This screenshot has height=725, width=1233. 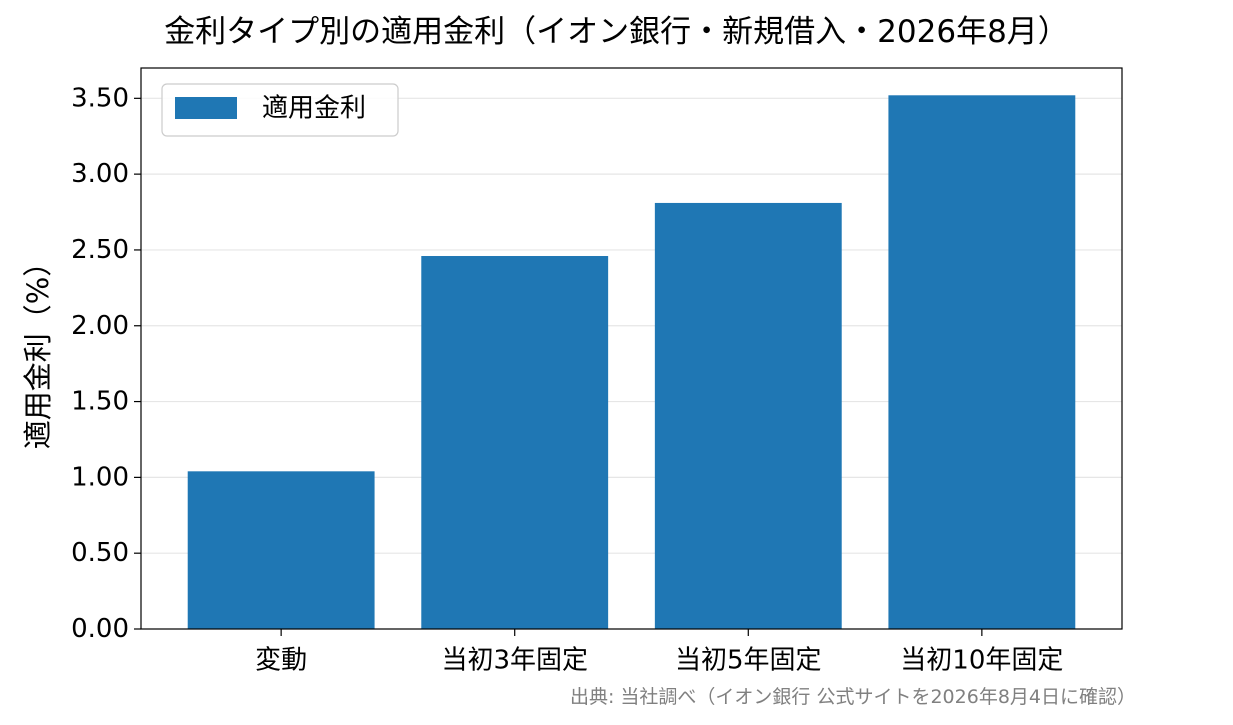 What do you see at coordinates (514, 661) in the screenshot?
I see `x-tick-label: 当初3年固定` at bounding box center [514, 661].